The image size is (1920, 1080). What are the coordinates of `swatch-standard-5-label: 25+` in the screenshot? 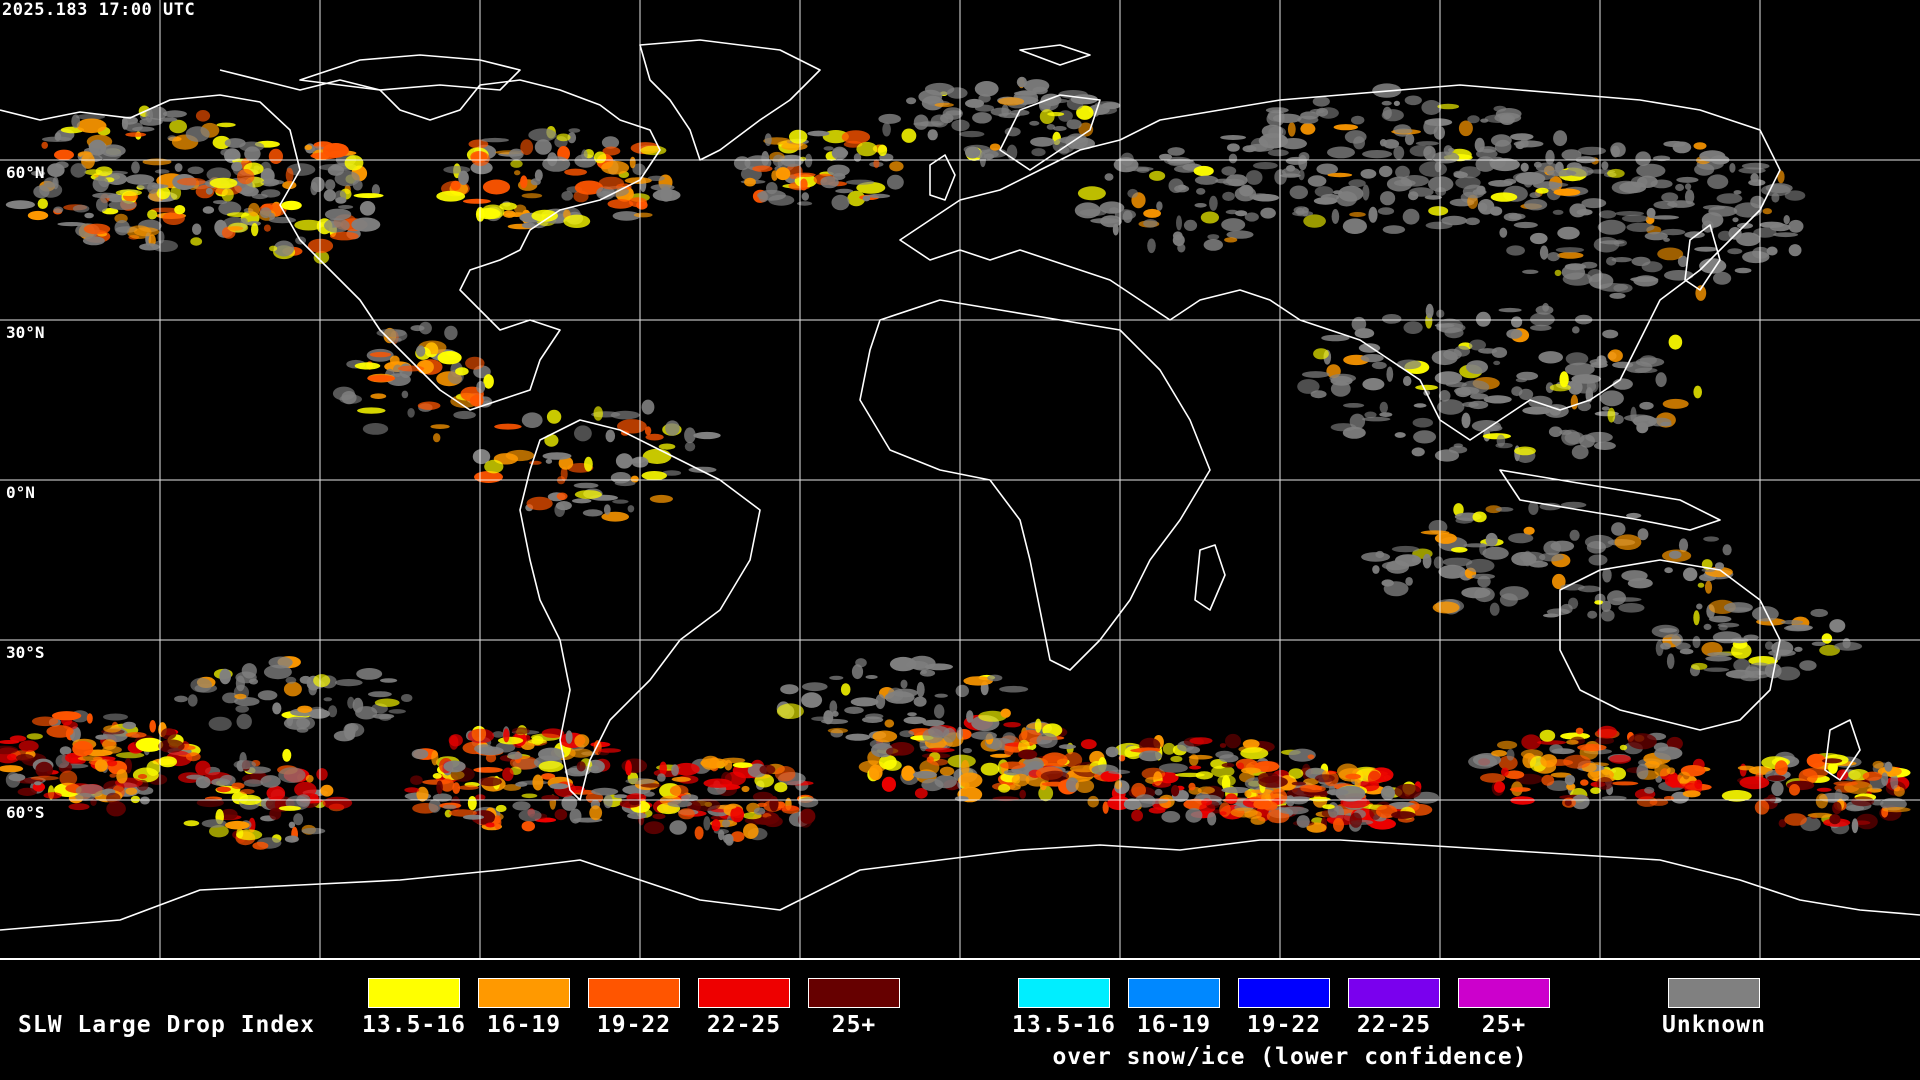 It's located at (854, 1025).